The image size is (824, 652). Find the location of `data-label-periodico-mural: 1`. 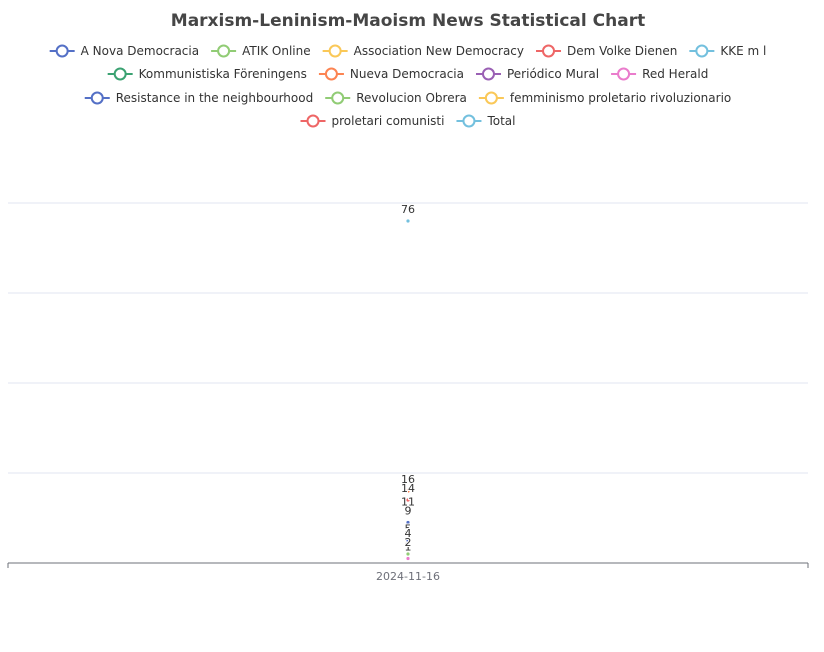

data-label-periodico-mural: 1 is located at coordinates (408, 547).